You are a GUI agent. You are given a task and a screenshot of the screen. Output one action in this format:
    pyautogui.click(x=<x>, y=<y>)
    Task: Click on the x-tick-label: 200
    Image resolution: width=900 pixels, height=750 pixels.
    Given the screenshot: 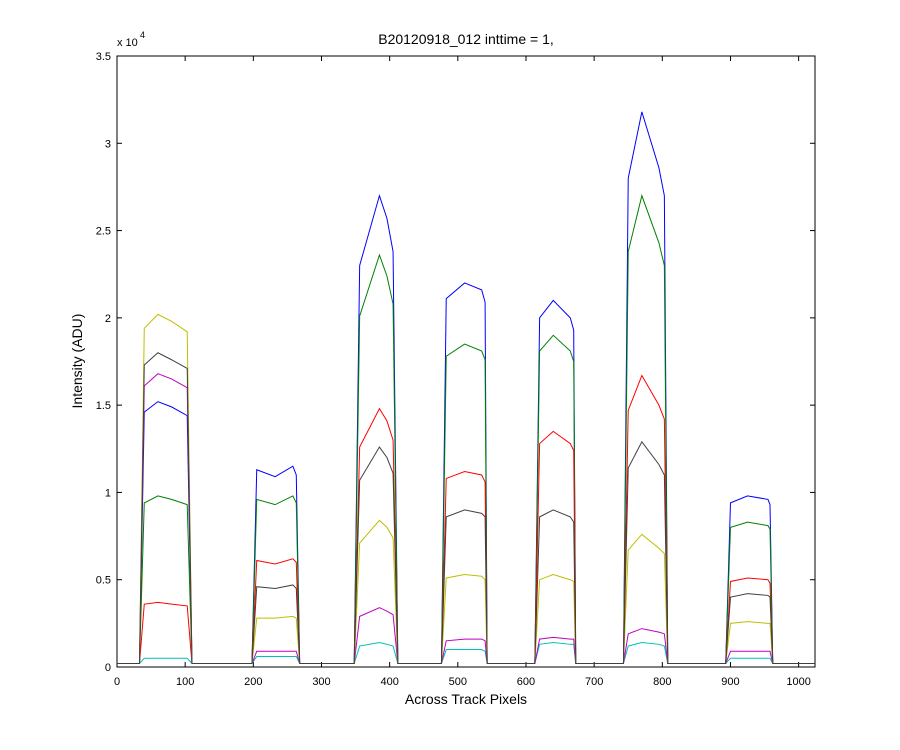 What is the action you would take?
    pyautogui.click(x=253, y=682)
    